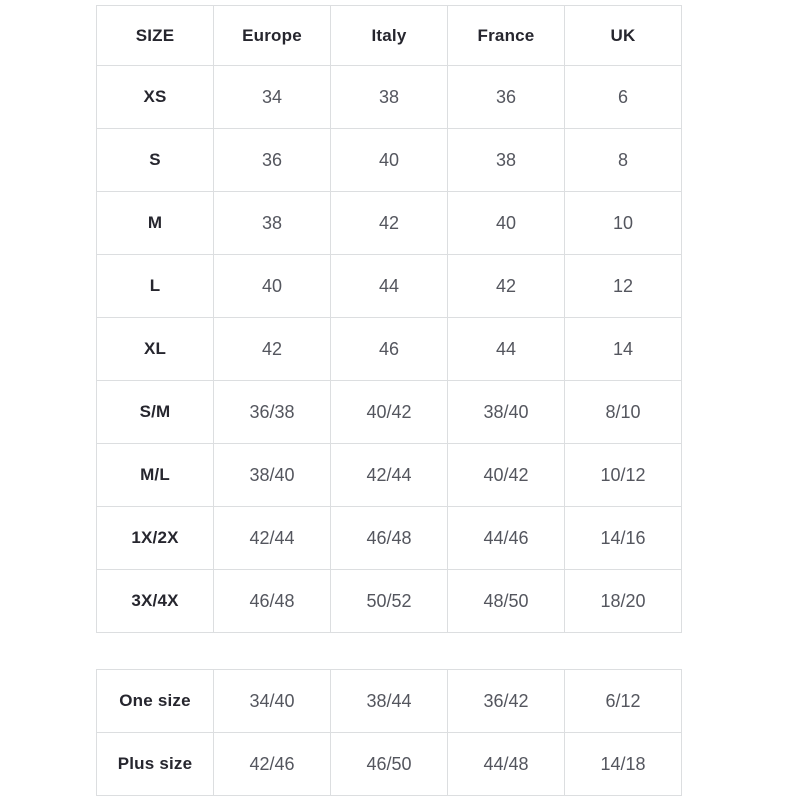 This screenshot has width=800, height=800. I want to click on header-row: SIZE Europe Italy France UK, so click(389, 35).